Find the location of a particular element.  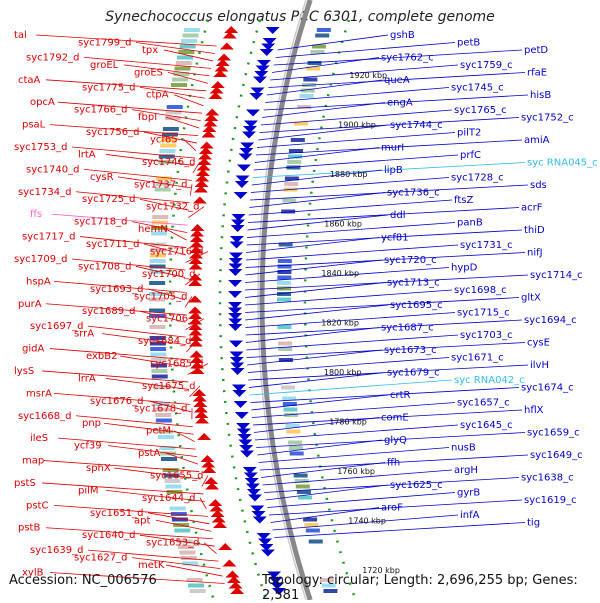

gene-label-right: tig is located at coordinates (533, 523).